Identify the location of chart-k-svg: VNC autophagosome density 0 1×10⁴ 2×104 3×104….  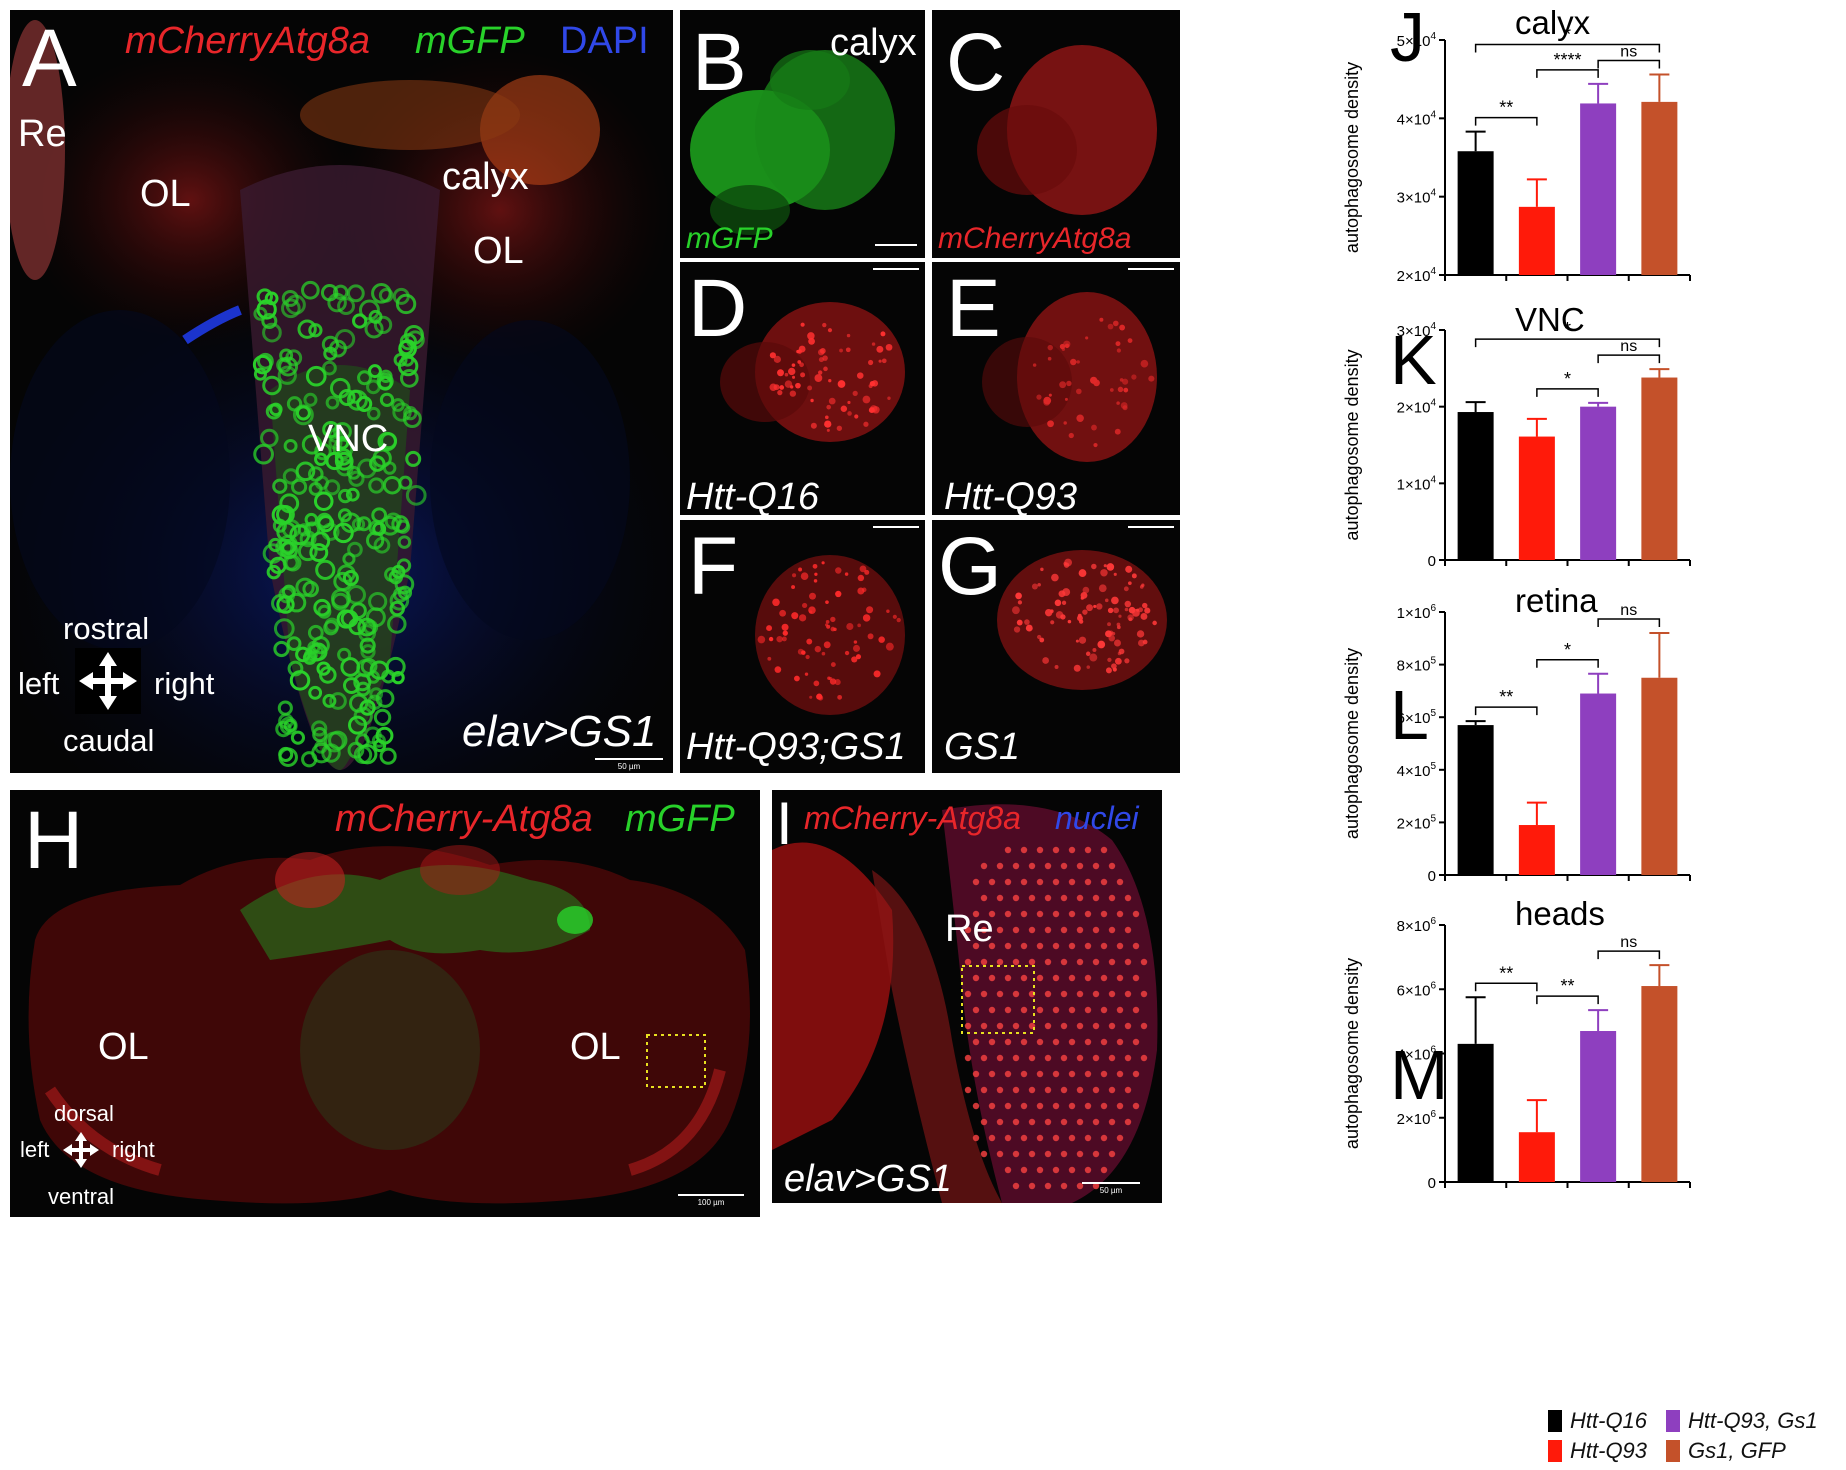
(1516, 435).